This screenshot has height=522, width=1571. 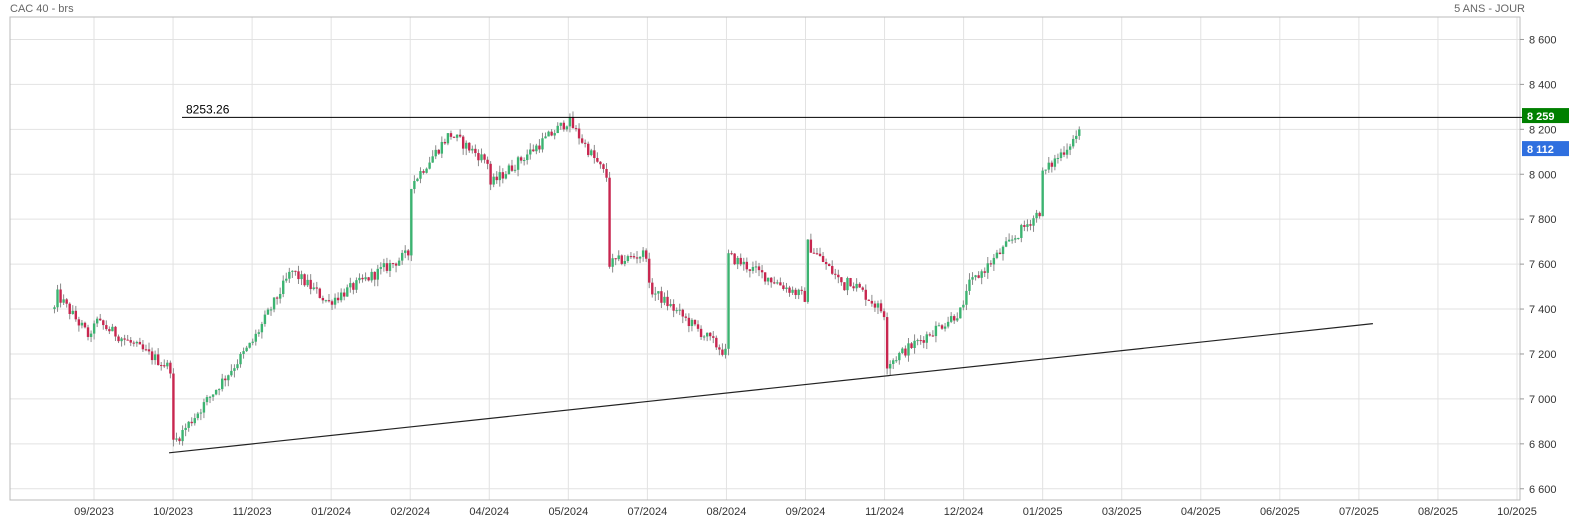 What do you see at coordinates (331, 512) in the screenshot?
I see `x-tick-label: 01/2024` at bounding box center [331, 512].